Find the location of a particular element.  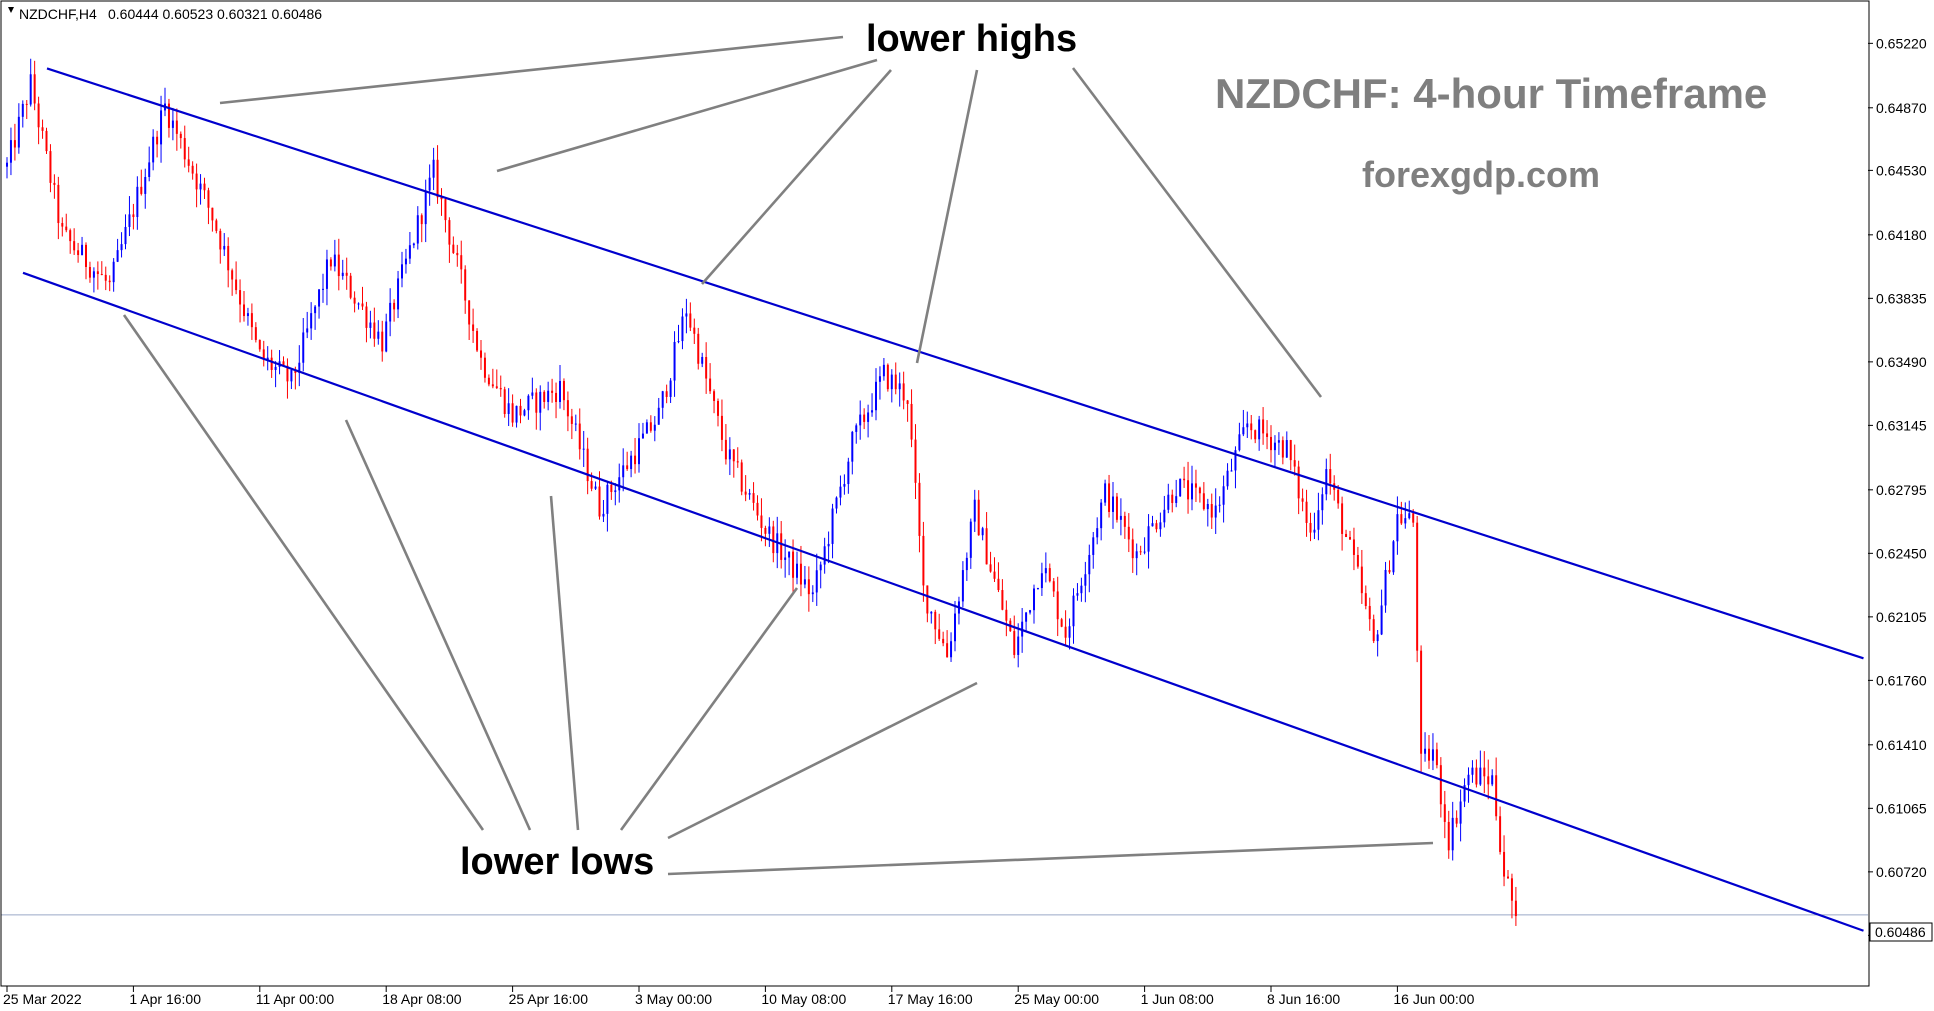

y-tick-label: 0.64180 is located at coordinates (1901, 235).